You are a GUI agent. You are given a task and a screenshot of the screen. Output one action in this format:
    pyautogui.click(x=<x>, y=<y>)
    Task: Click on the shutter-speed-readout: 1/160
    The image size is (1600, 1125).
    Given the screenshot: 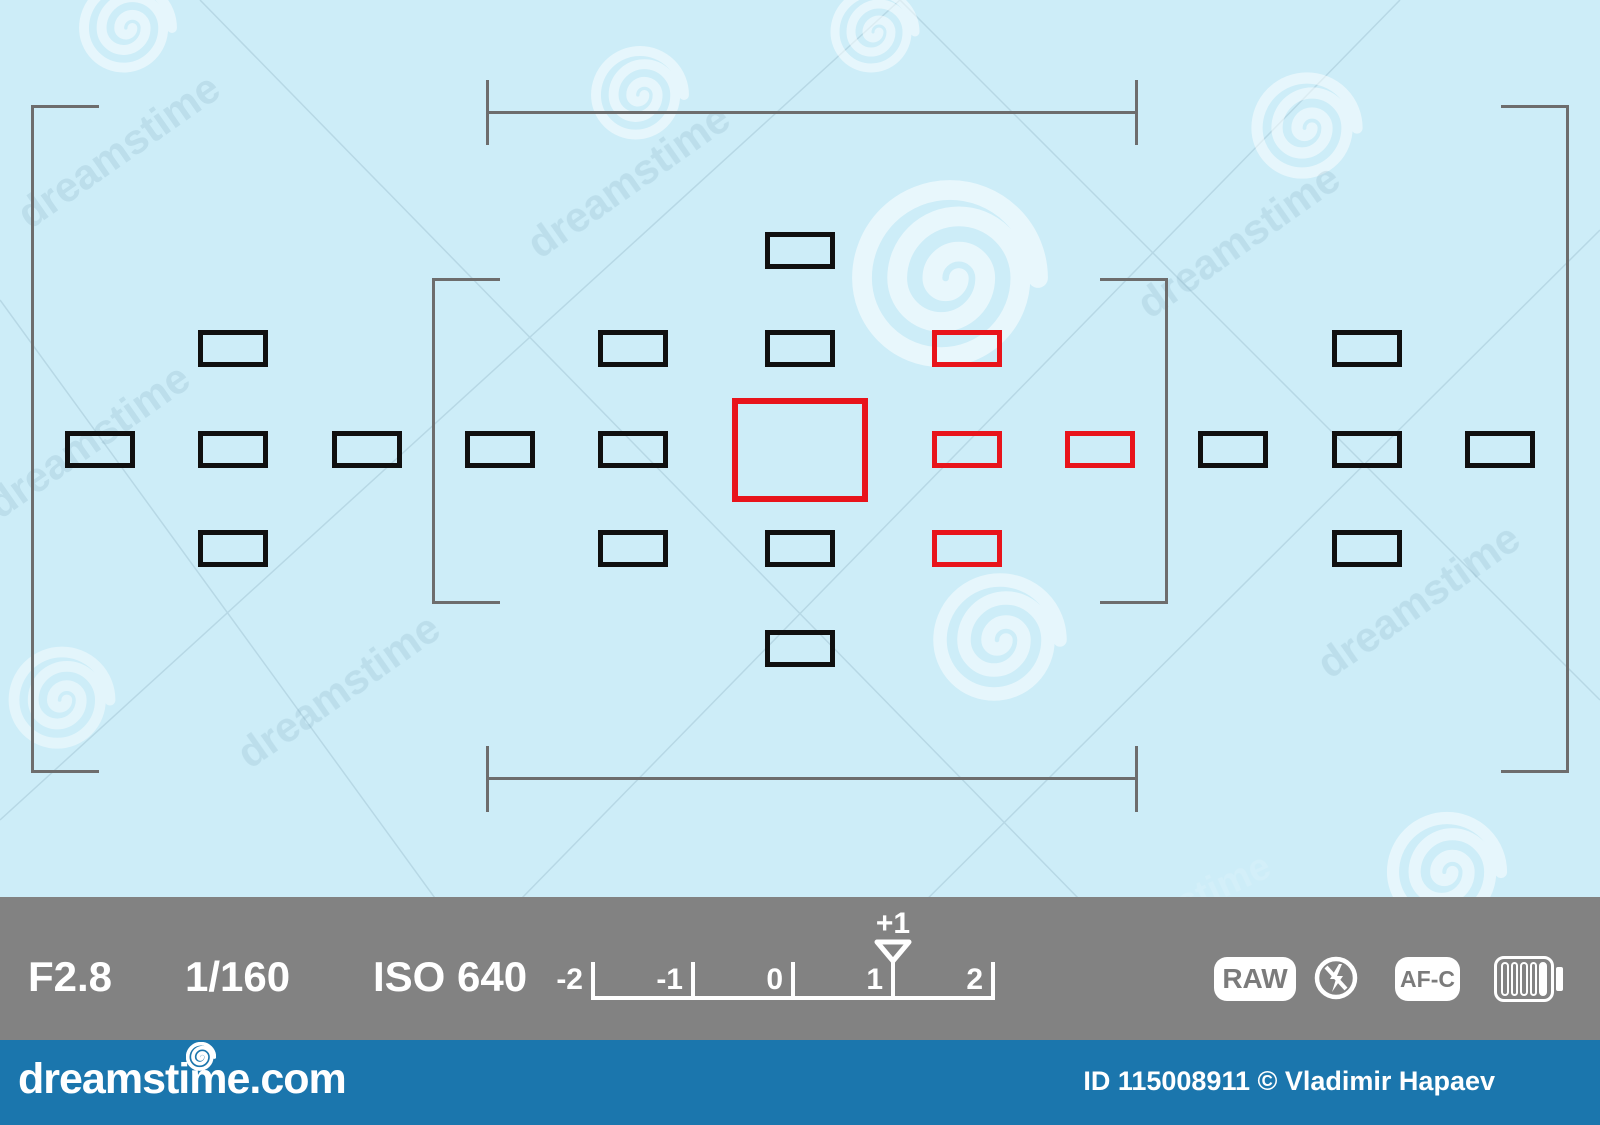 What is the action you would take?
    pyautogui.click(x=238, y=976)
    